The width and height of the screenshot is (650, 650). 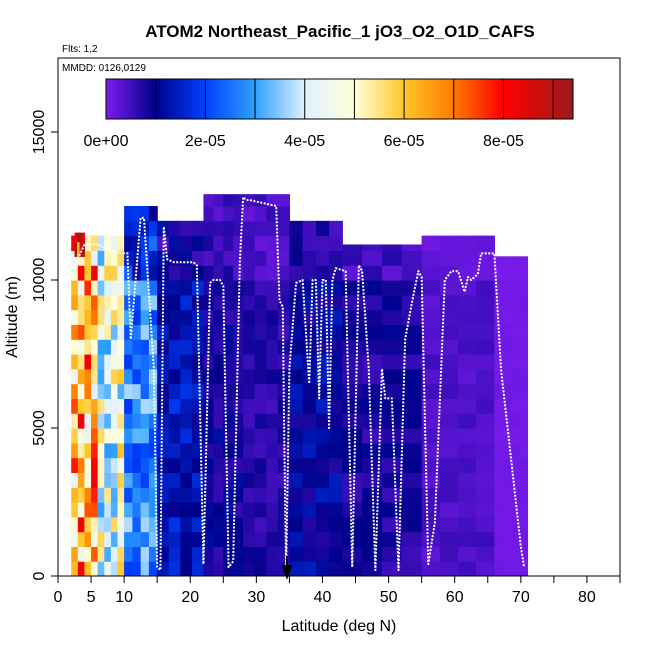 I want to click on x-tick-label: 0, so click(x=58, y=597).